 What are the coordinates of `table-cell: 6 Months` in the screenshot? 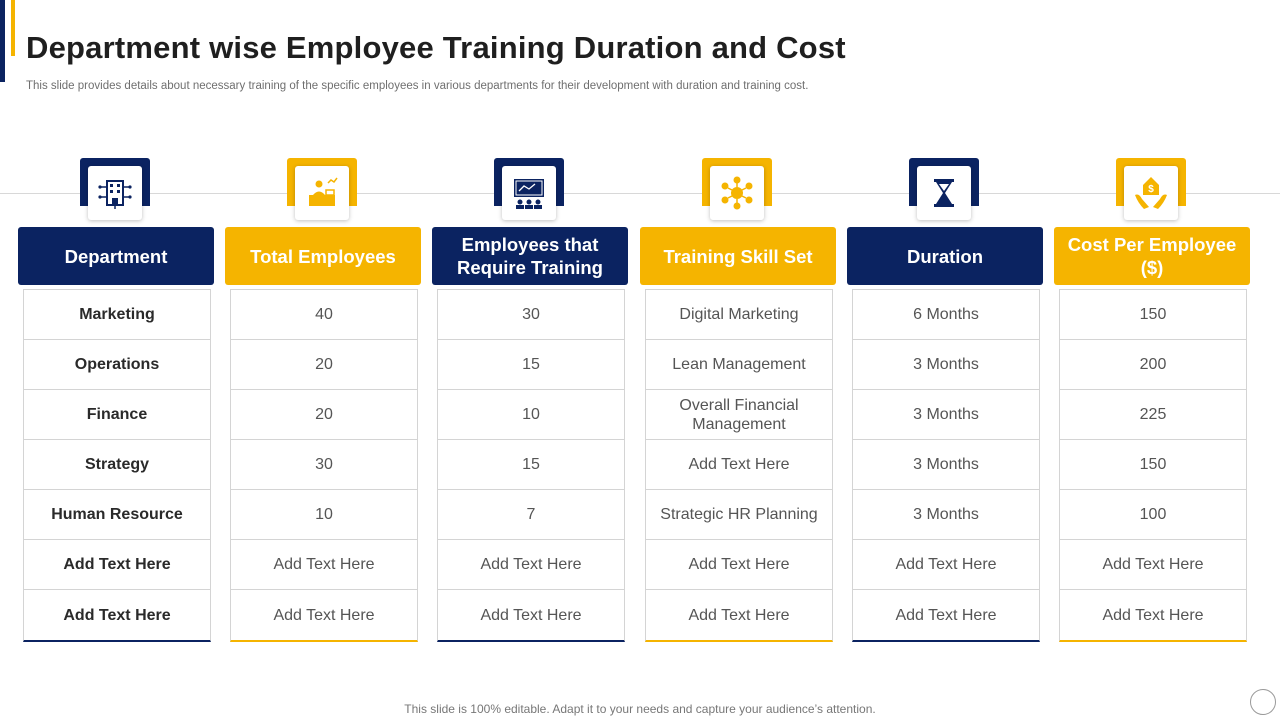 It's located at (946, 315).